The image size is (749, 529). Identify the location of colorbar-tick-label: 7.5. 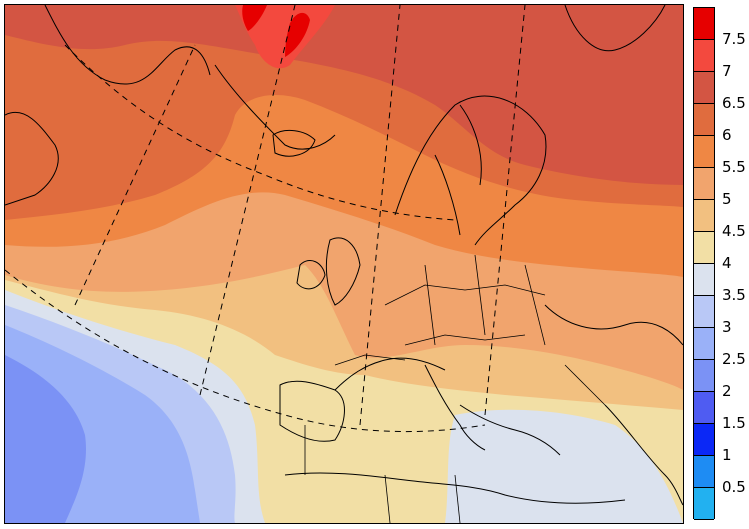
(734, 39).